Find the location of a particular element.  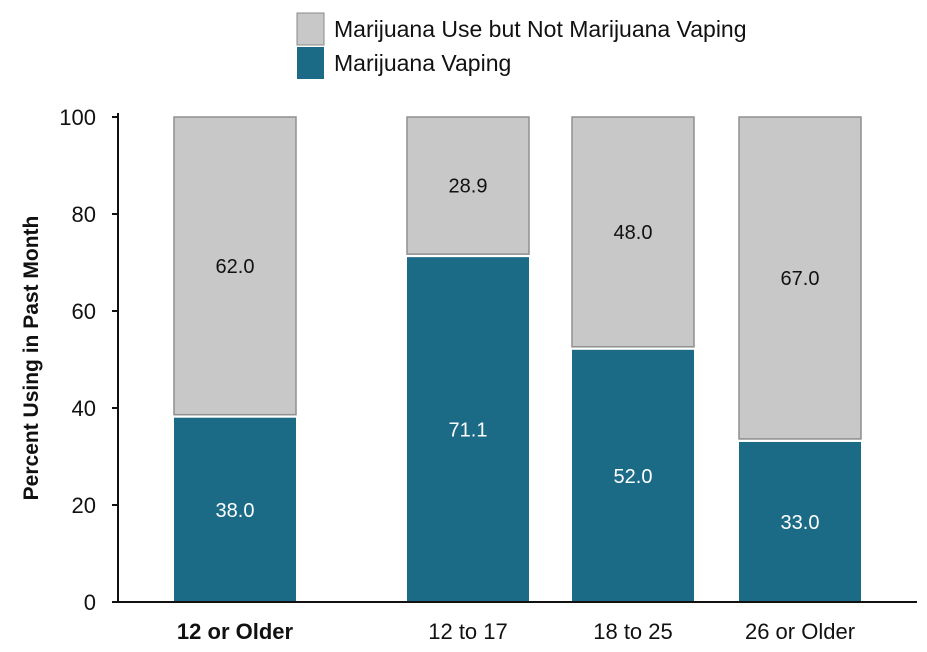

data-label-use-not-vaping-0: 62.0 is located at coordinates (235, 267).